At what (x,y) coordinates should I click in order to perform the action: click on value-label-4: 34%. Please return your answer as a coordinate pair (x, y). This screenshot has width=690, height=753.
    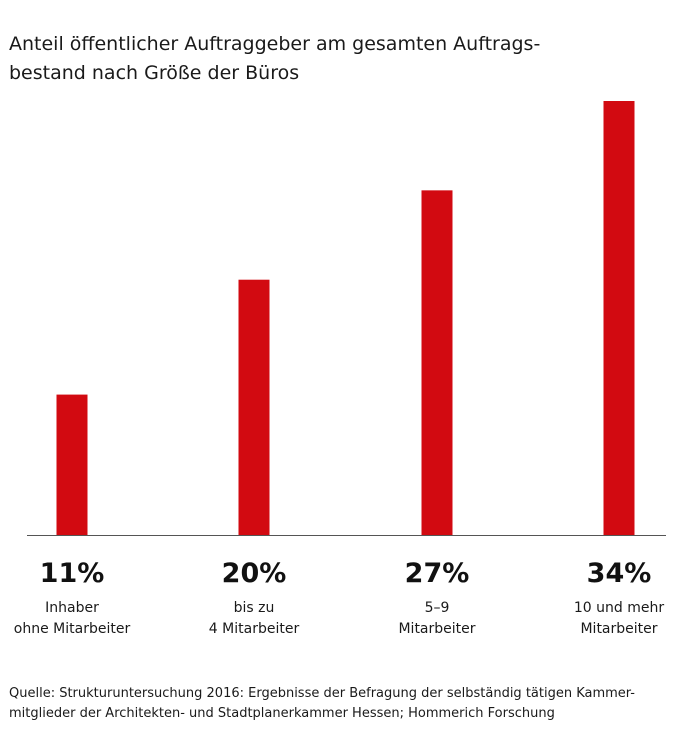
    Looking at the image, I should click on (619, 573).